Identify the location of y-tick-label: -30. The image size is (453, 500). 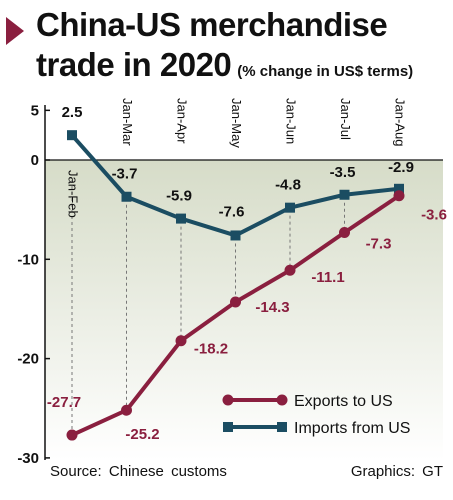
(28, 458).